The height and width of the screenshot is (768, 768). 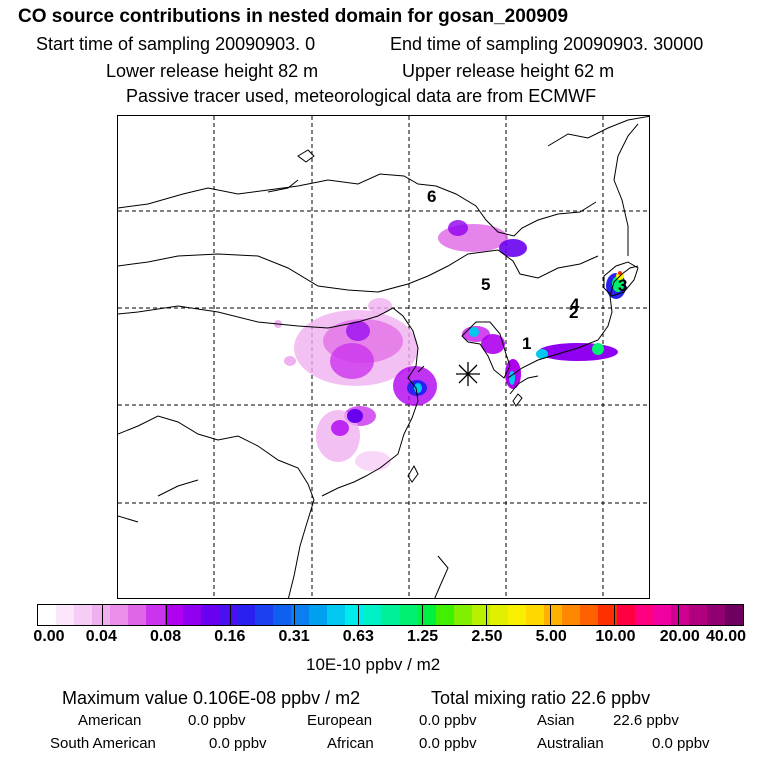 What do you see at coordinates (487, 636) in the screenshot?
I see `colorbar-tick-label: 2.50` at bounding box center [487, 636].